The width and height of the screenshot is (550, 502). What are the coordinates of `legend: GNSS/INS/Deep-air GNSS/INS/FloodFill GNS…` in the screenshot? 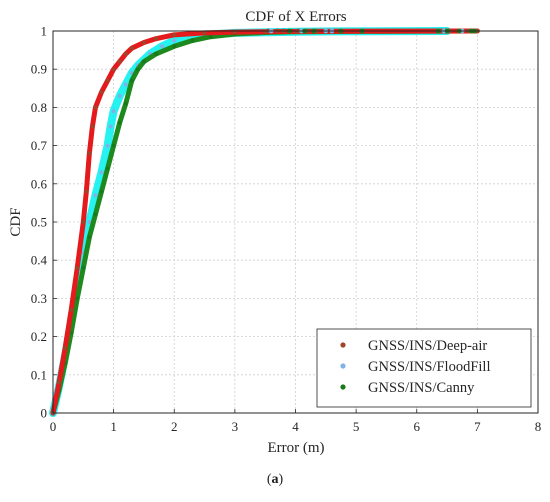 It's located at (424, 368).